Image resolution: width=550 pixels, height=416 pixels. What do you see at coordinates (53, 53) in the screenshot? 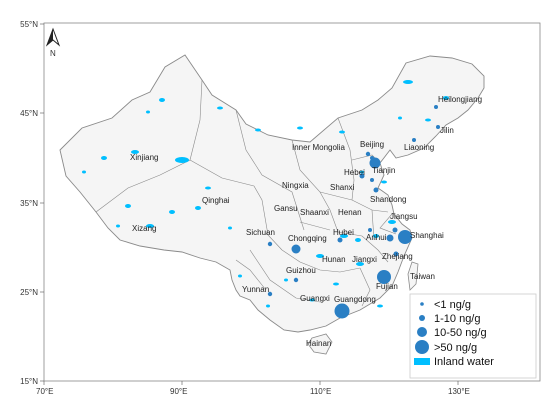
I see `north-arrow-label: N` at bounding box center [53, 53].